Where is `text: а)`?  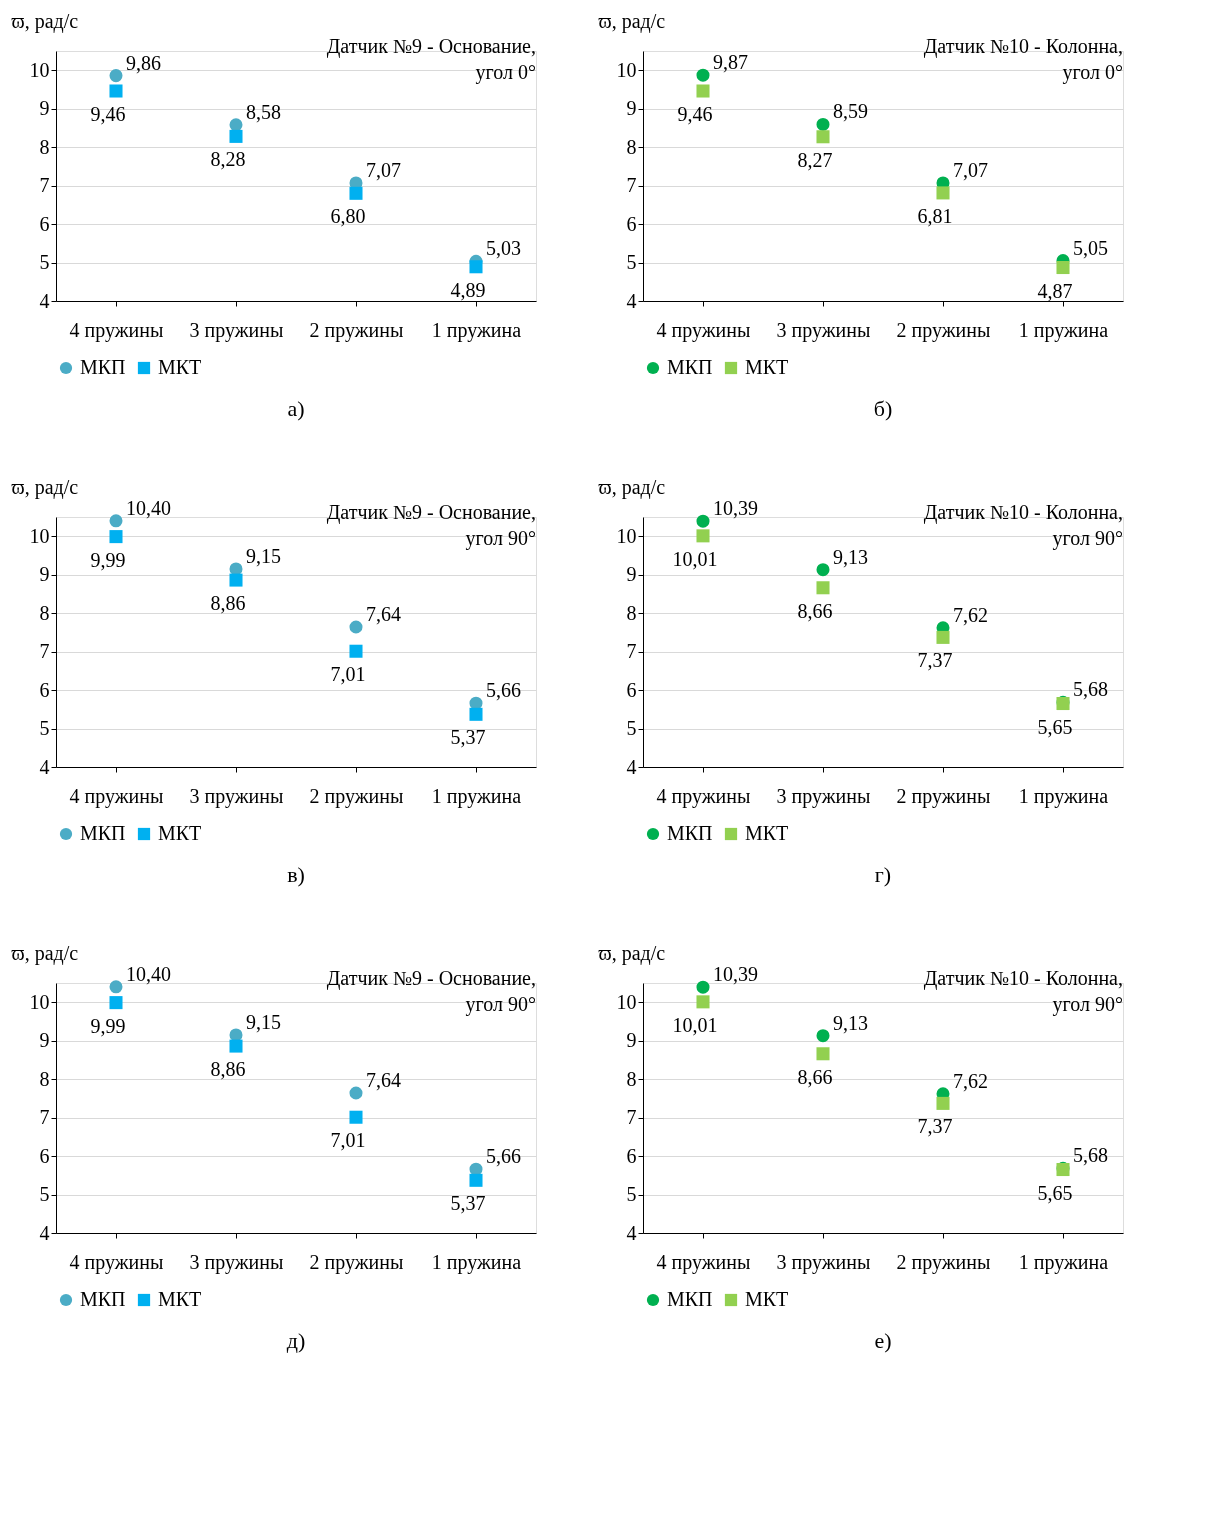
text: а) is located at coordinates (296, 408).